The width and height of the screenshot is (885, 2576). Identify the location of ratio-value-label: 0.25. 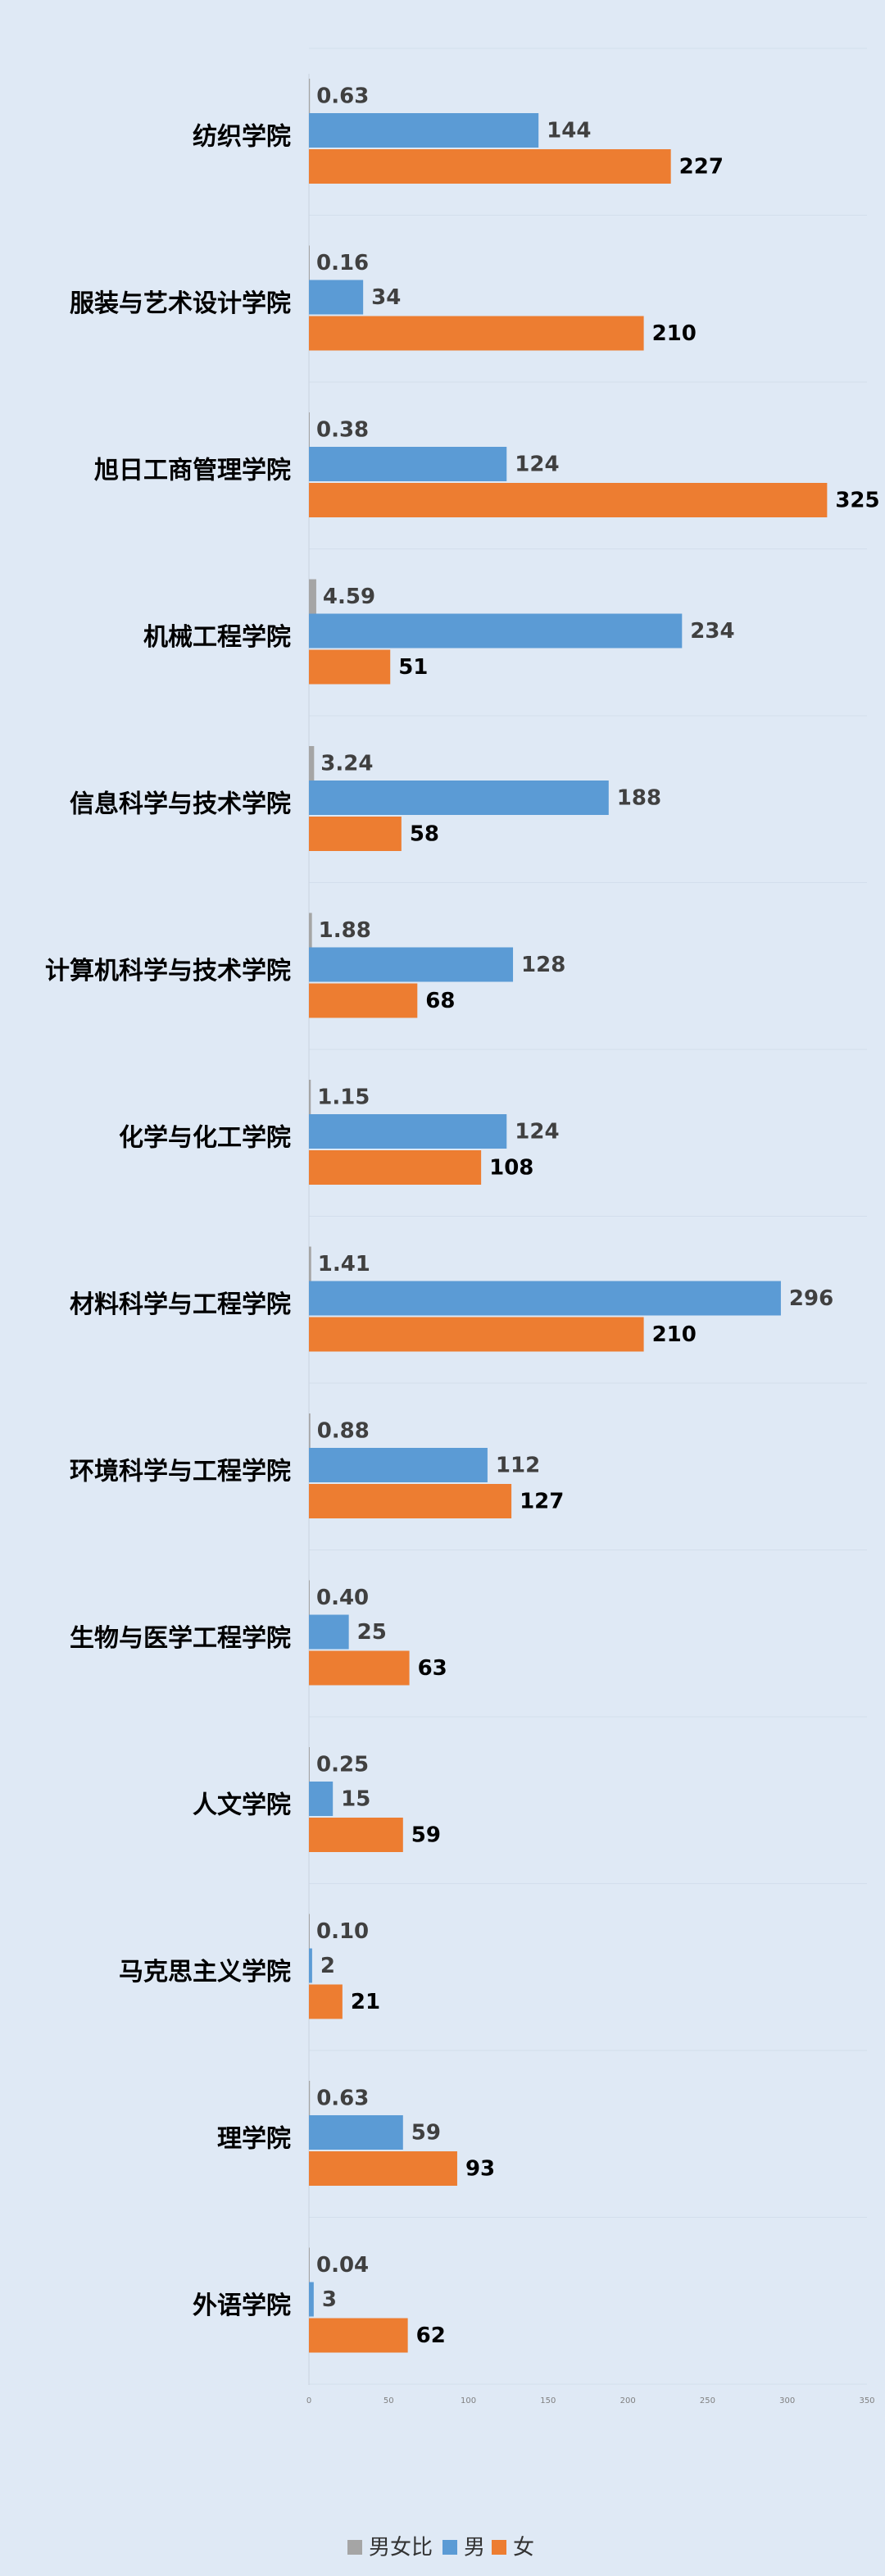
(342, 1765).